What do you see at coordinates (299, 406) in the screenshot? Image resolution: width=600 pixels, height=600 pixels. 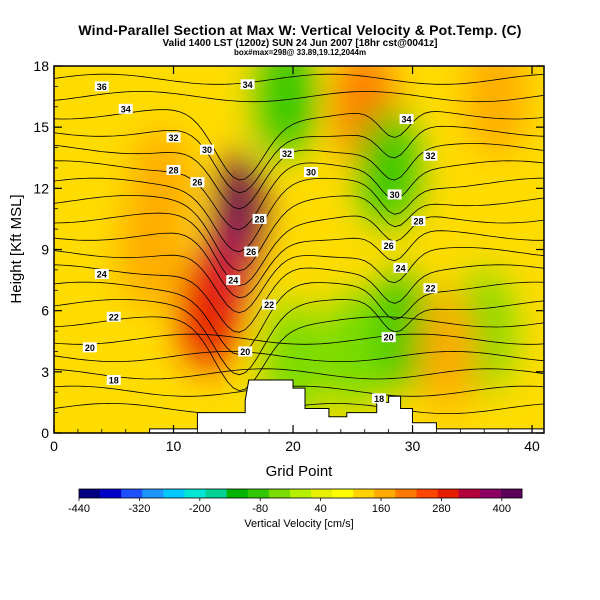 I see `terrain` at bounding box center [299, 406].